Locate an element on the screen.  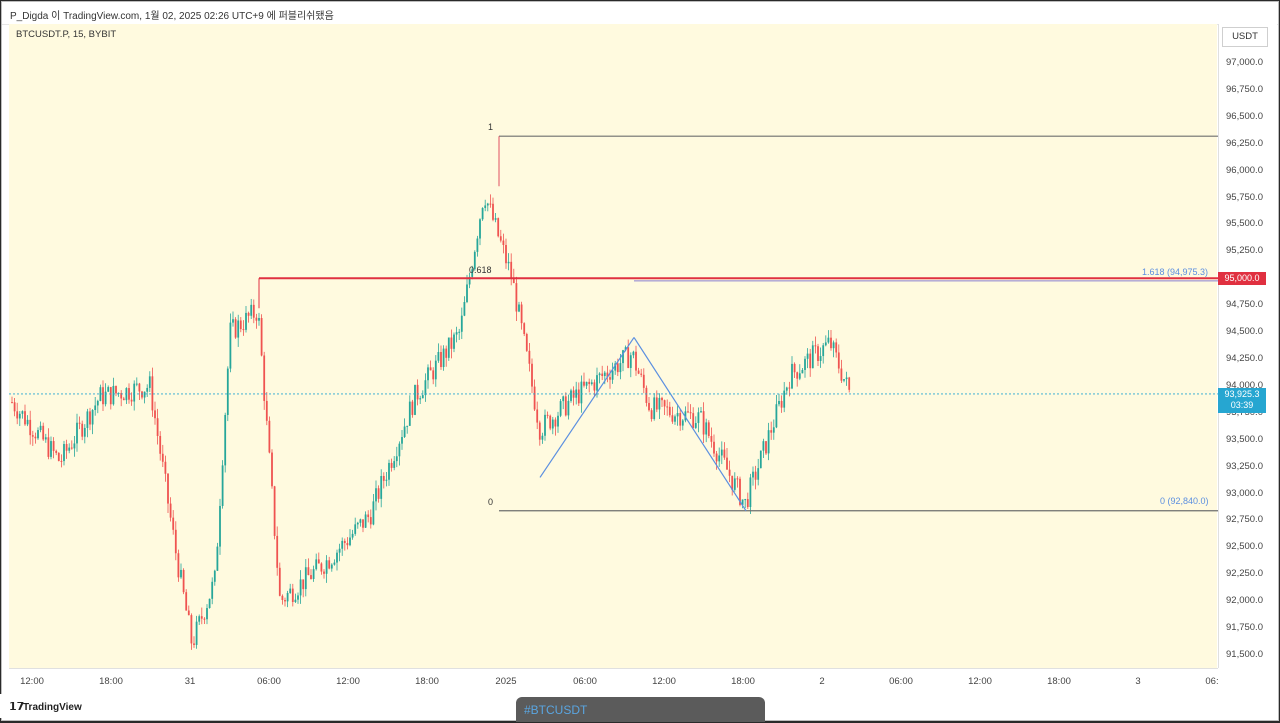
time-axis is located at coordinates (613, 680).